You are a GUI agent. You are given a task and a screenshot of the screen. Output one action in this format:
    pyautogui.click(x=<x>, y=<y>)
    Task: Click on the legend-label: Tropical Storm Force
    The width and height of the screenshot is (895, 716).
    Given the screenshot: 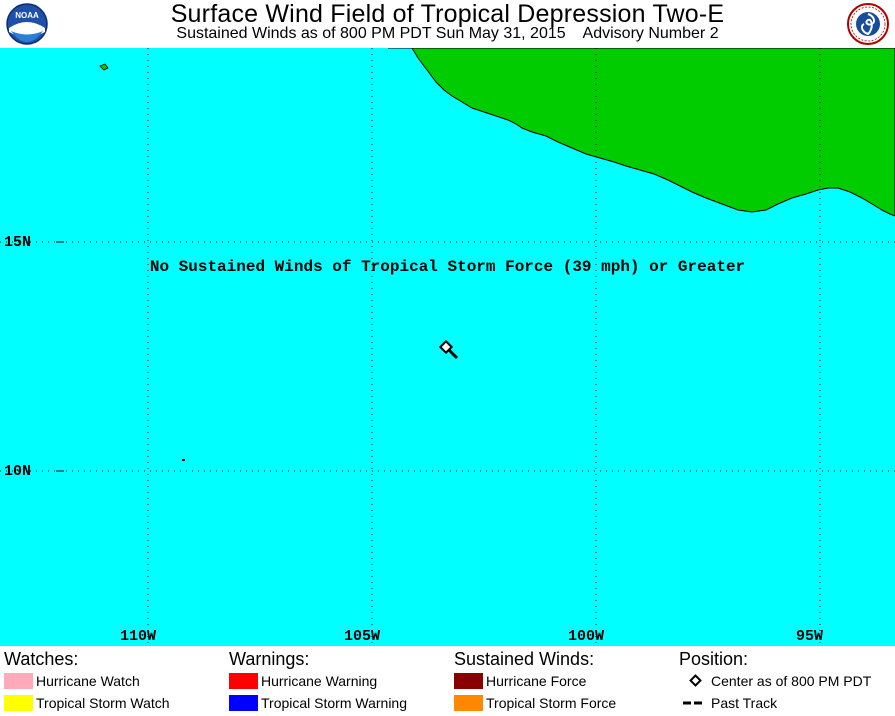 What is the action you would take?
    pyautogui.click(x=551, y=703)
    